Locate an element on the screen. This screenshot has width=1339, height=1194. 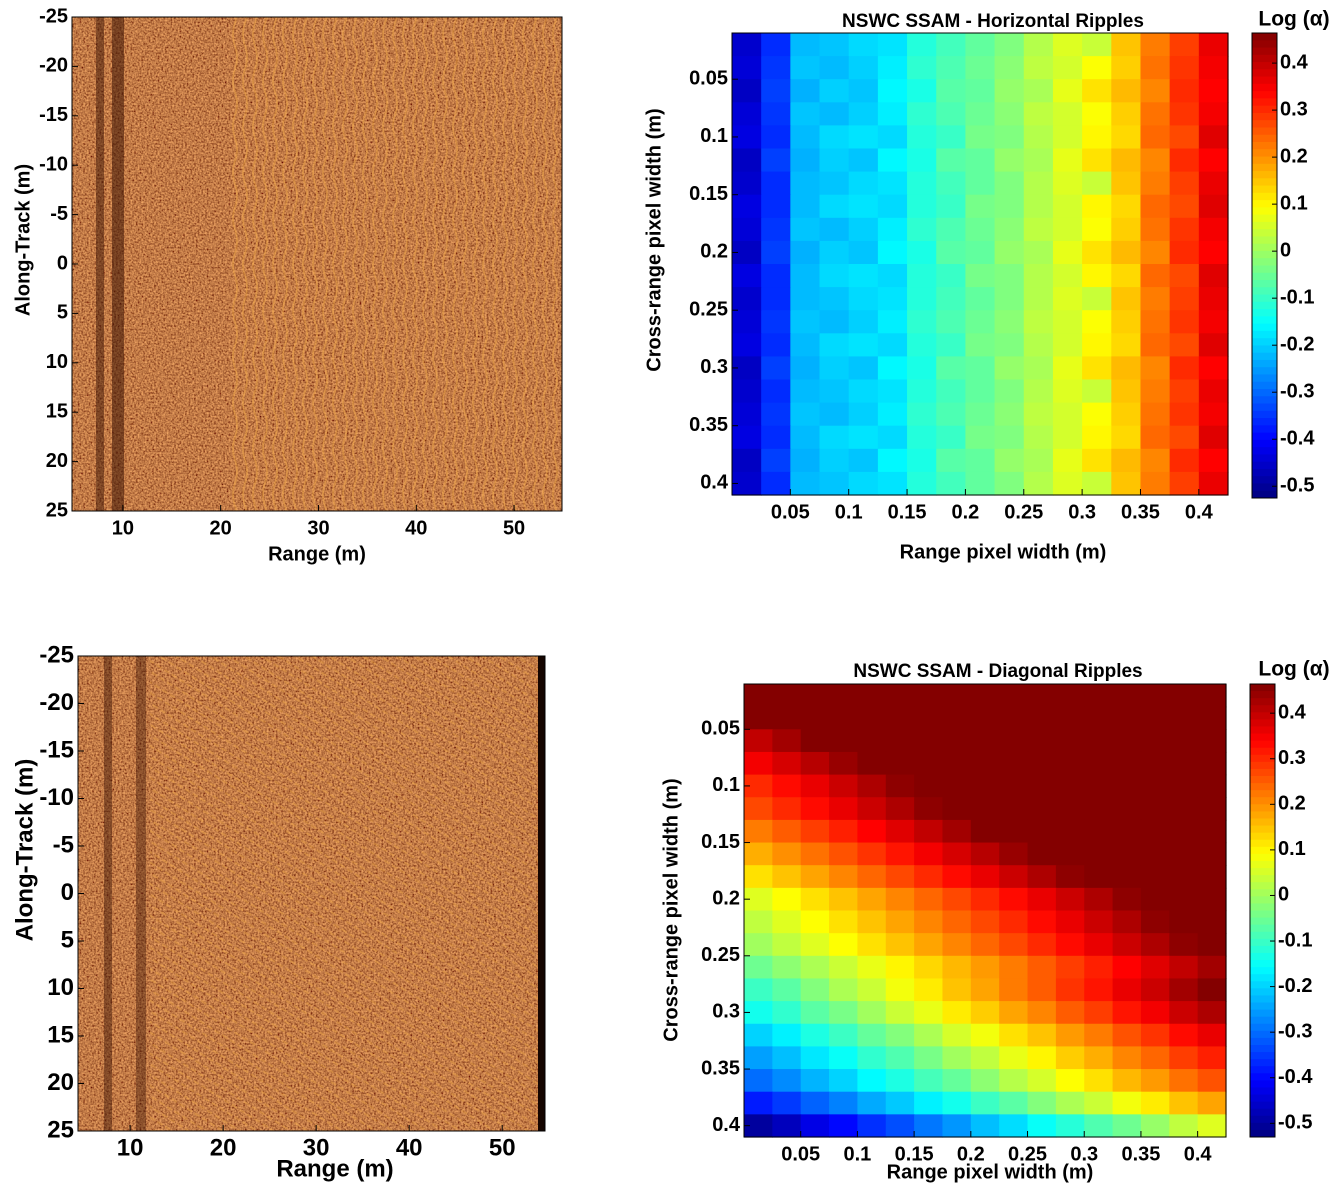
x-tick-label: 0.1 is located at coordinates (849, 512).